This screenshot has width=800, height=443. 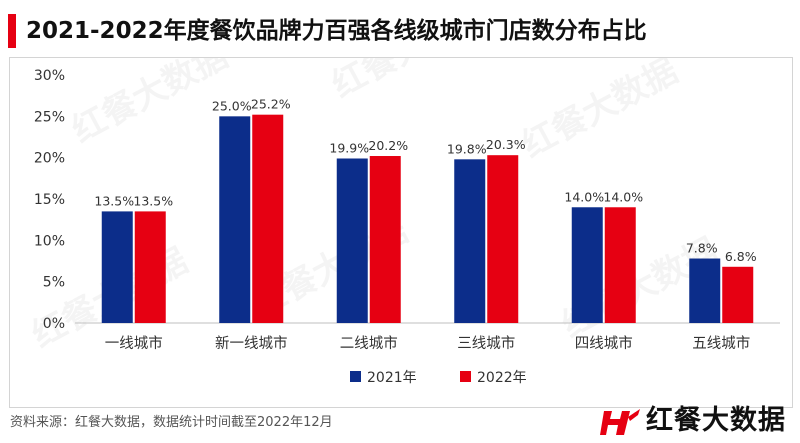 I want to click on y-tick-label: 15%, so click(x=49, y=200).